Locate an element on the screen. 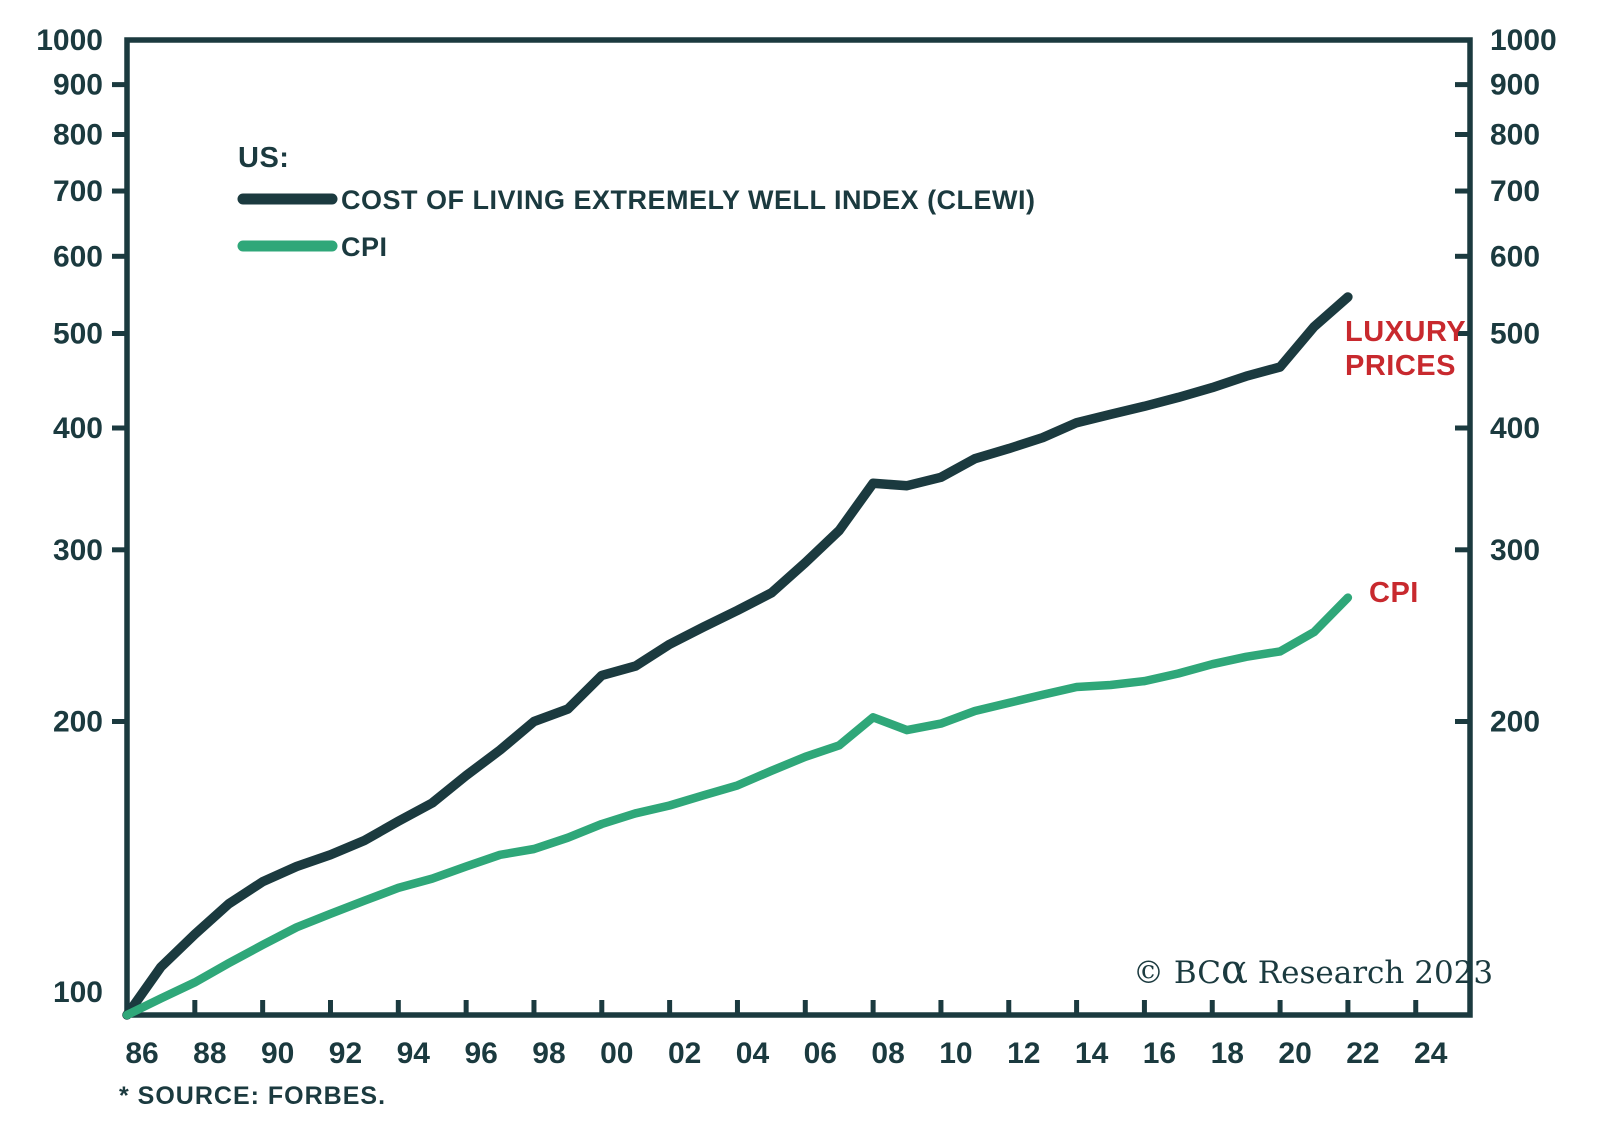  x-label-14: 14 is located at coordinates (1092, 1053).